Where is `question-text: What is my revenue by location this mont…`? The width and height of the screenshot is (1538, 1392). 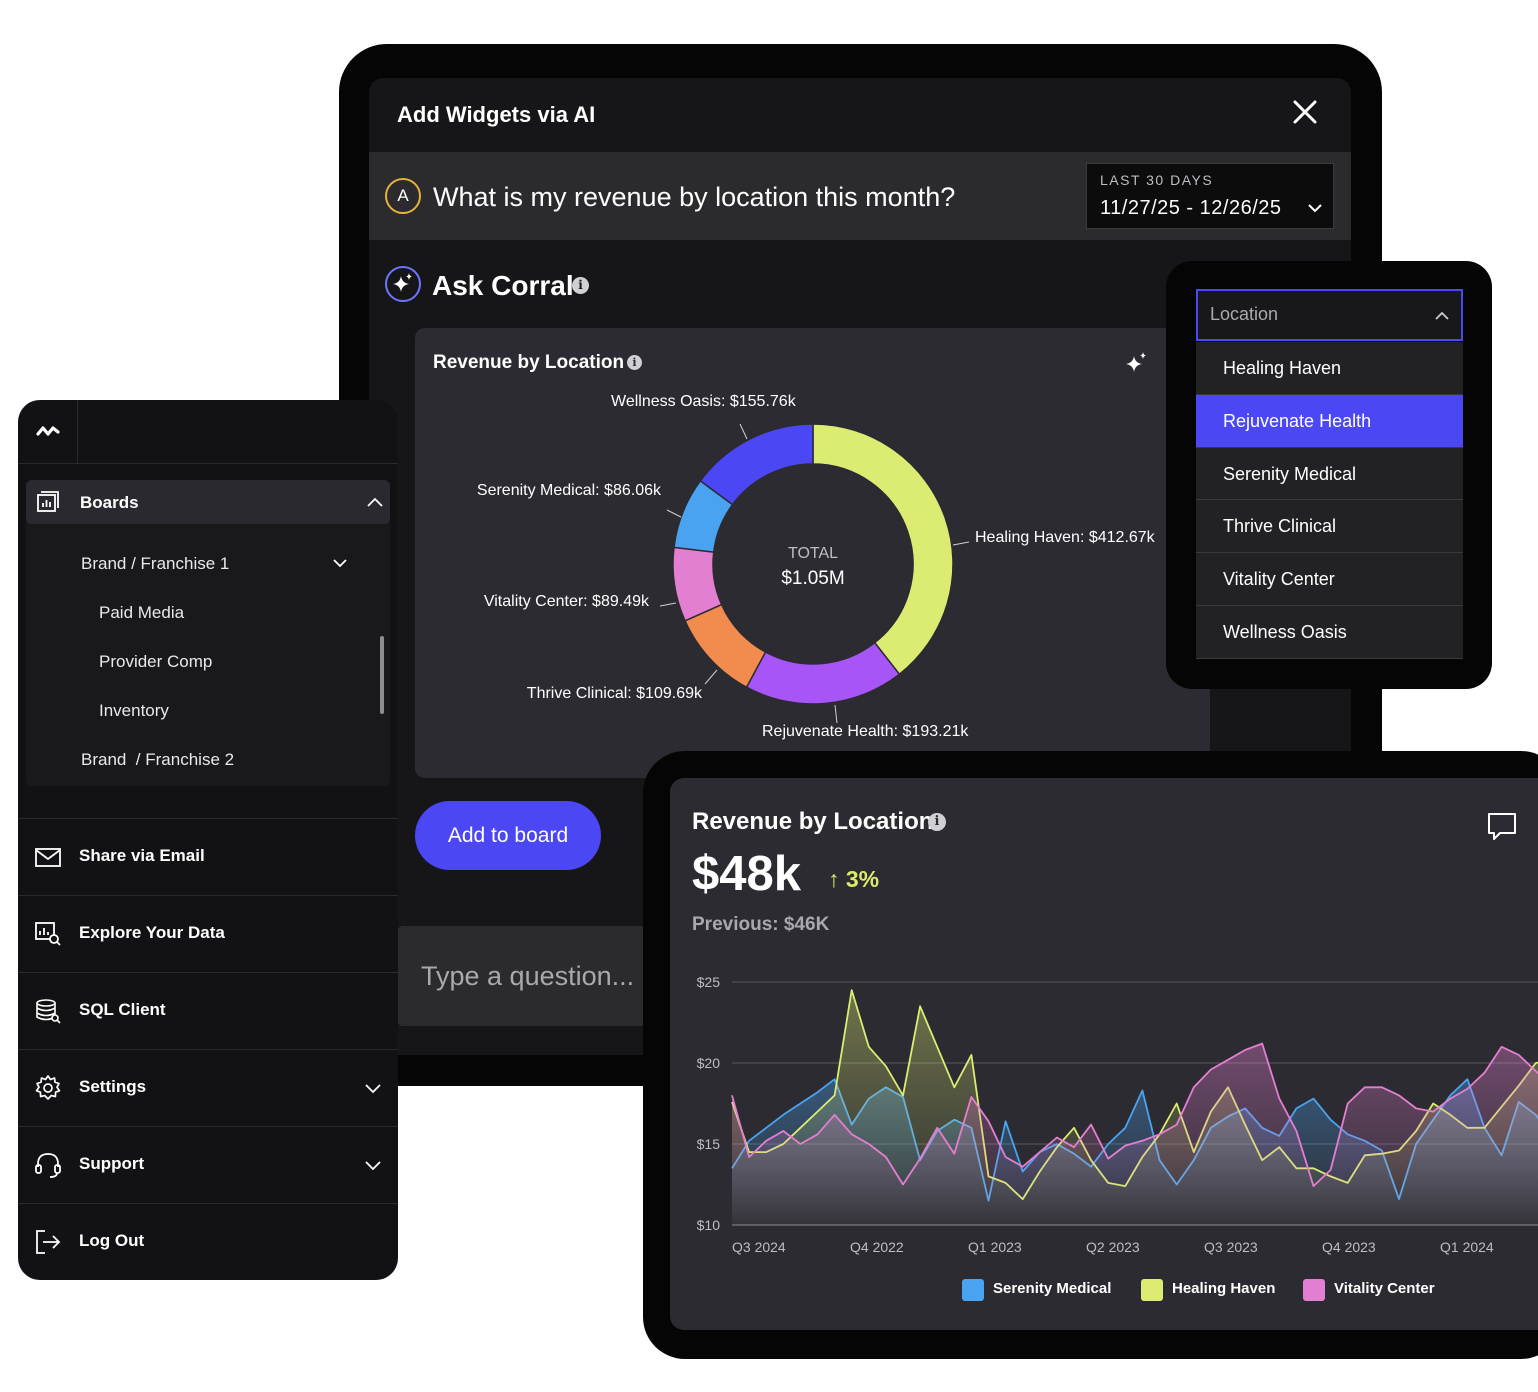 question-text: What is my revenue by location this mont… is located at coordinates (694, 197).